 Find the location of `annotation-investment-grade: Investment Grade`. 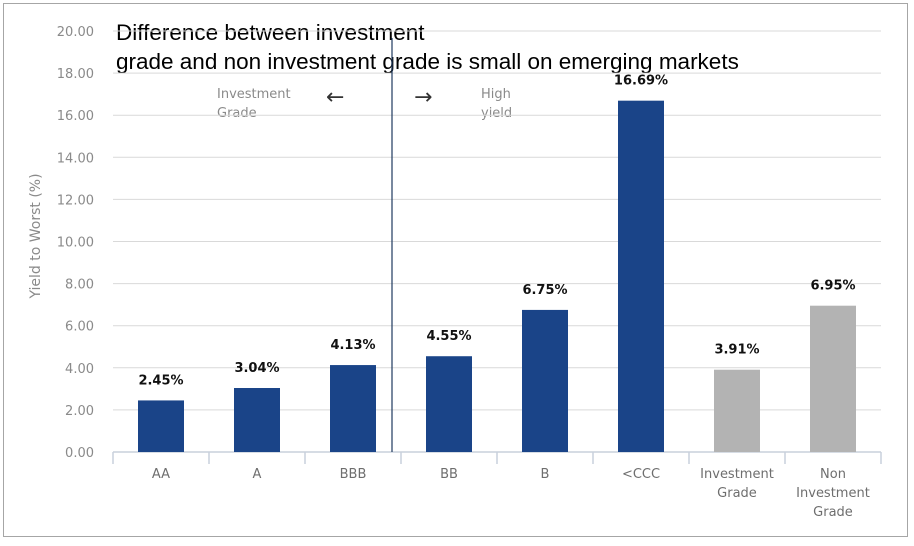

annotation-investment-grade: Investment Grade is located at coordinates (254, 104).